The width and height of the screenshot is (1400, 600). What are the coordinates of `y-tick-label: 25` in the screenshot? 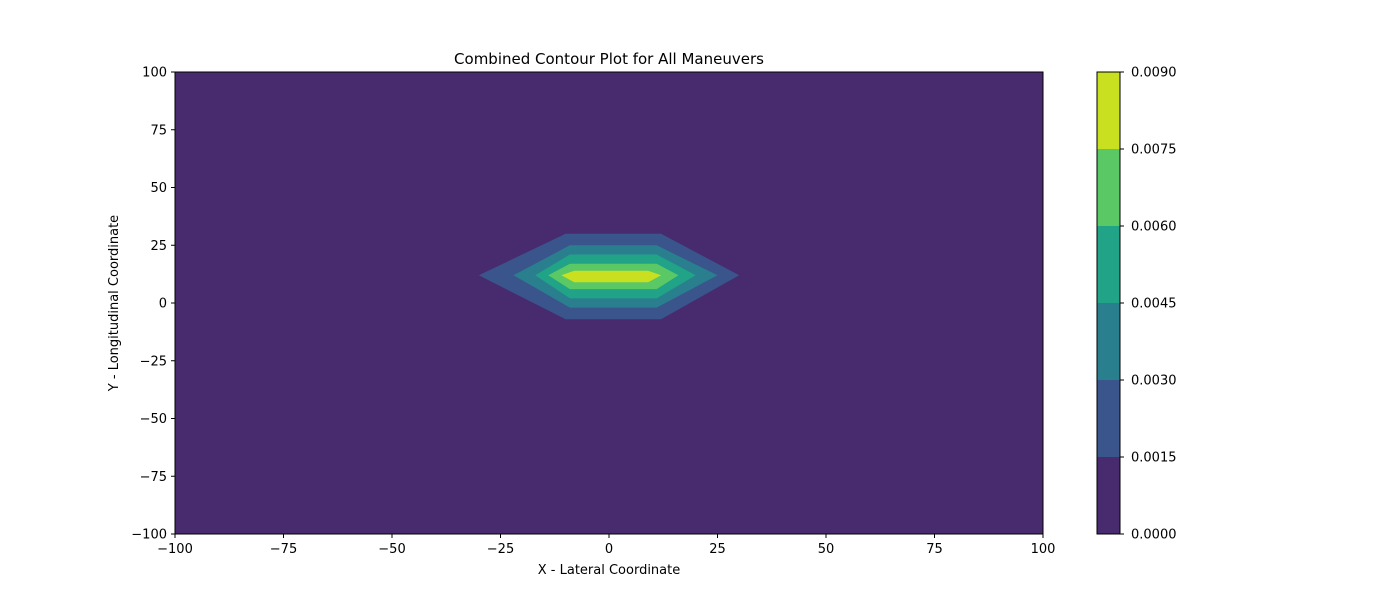 It's located at (158, 246).